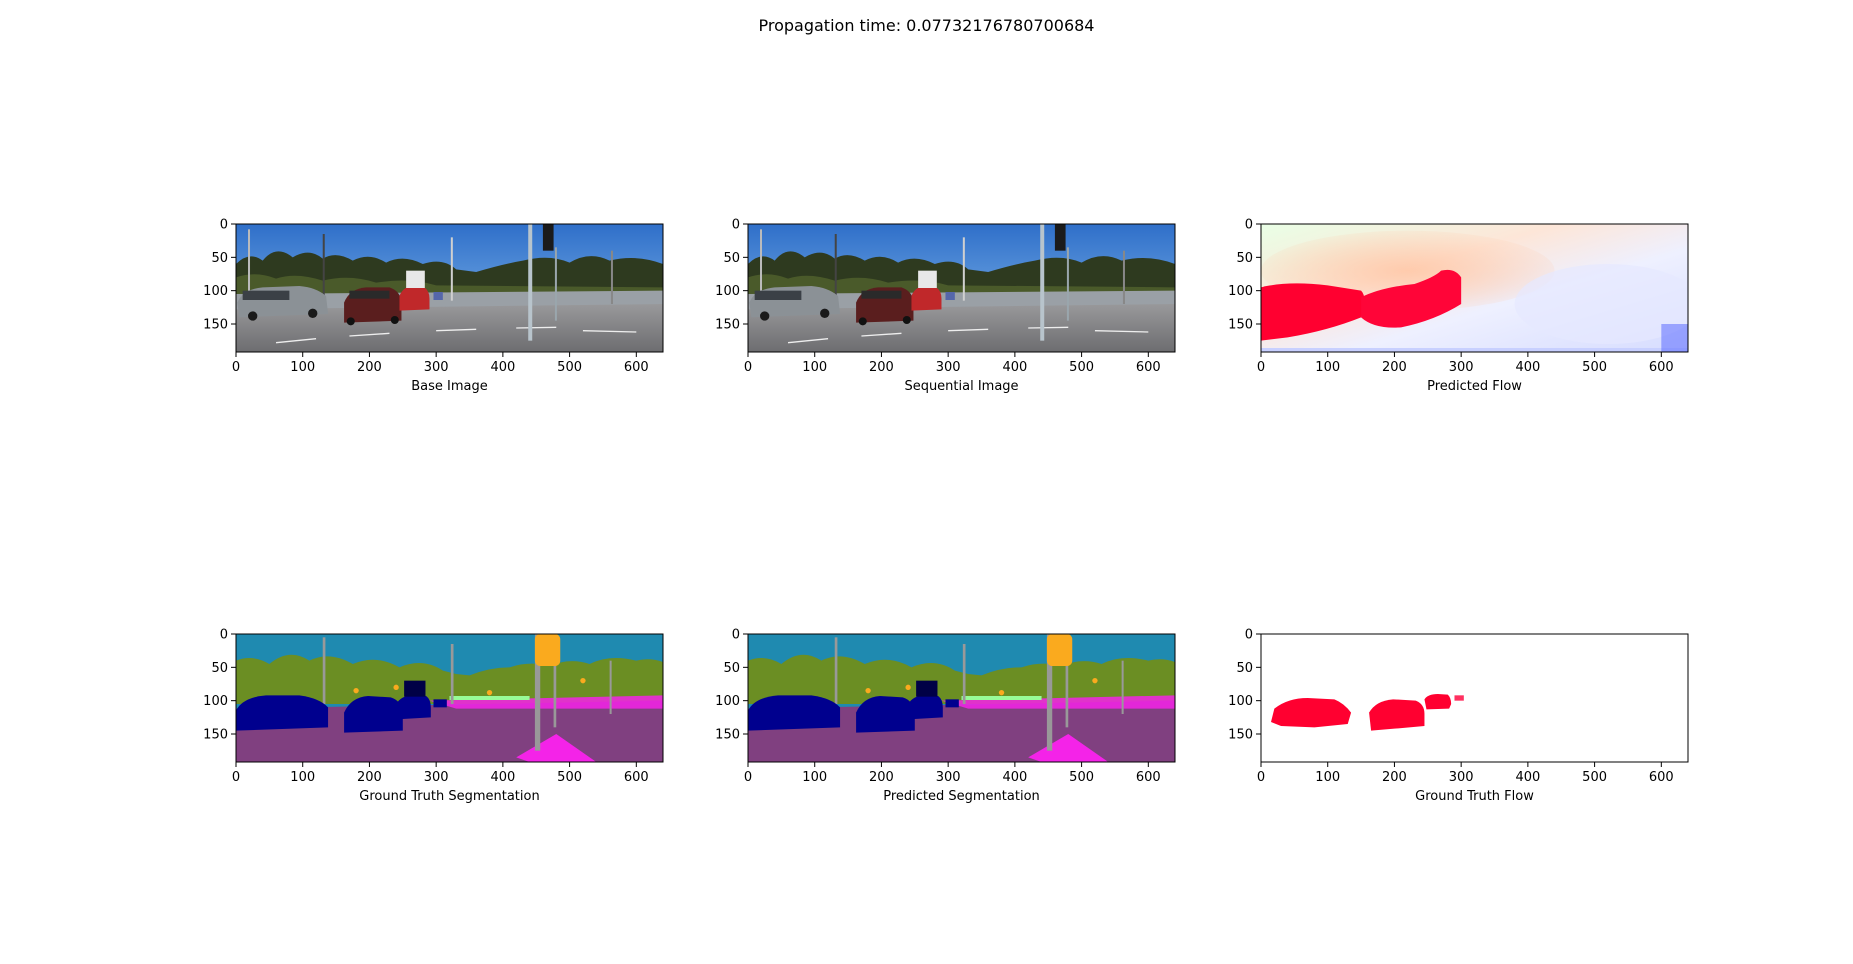  Describe the element at coordinates (961, 796) in the screenshot. I see `x-axis-label: Predicted Segmentation` at that location.